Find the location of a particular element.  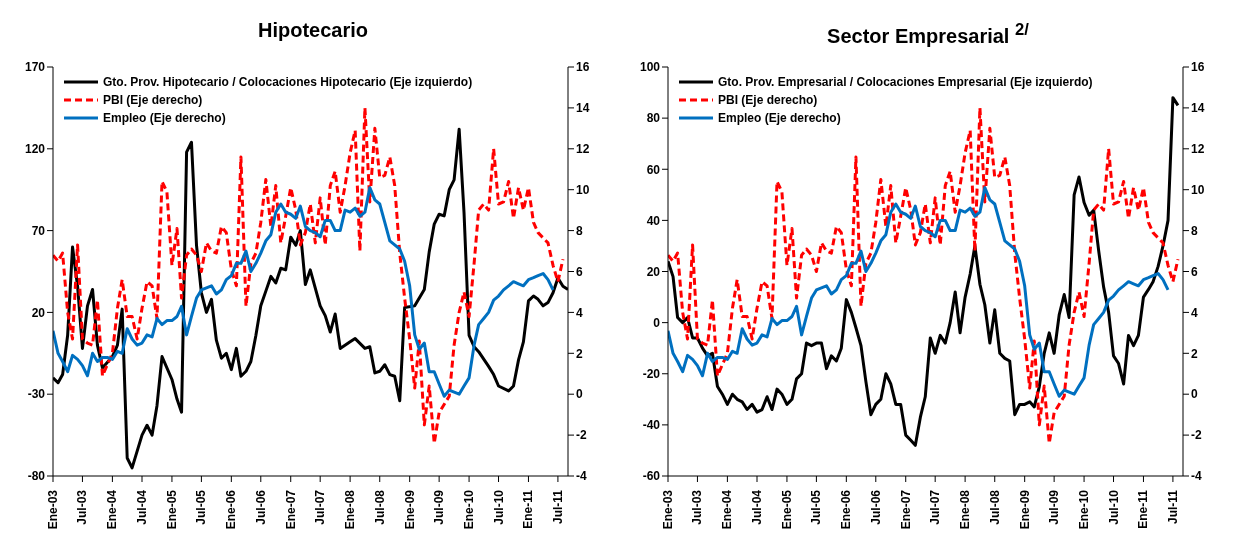

y-tick-label: -60 is located at coordinates (651, 476).